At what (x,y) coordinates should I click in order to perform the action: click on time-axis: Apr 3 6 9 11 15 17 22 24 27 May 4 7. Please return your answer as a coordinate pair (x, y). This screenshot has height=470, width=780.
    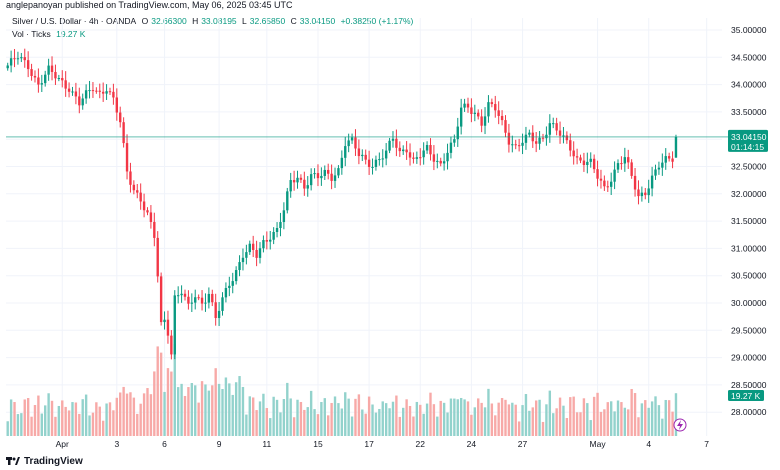
    Looking at the image, I should click on (383, 444).